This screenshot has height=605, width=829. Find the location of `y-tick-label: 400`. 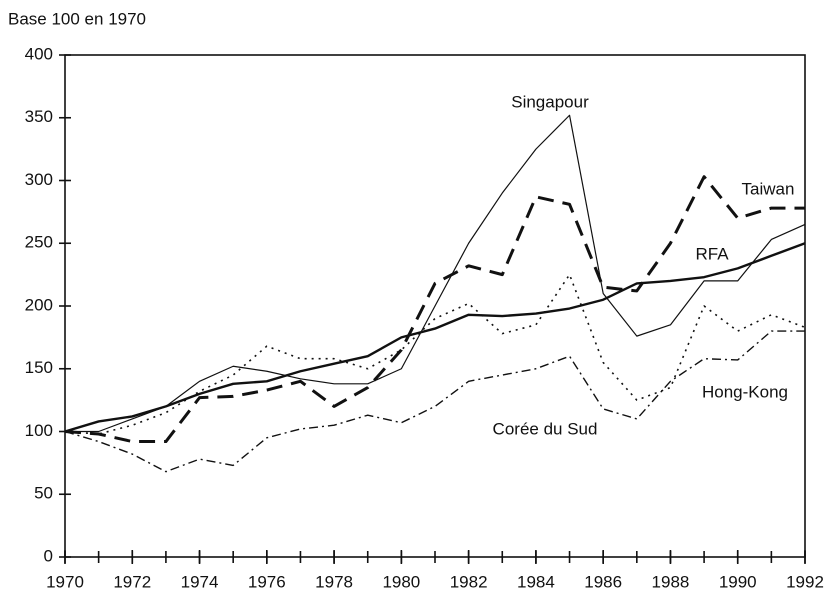

y-tick-label: 400 is located at coordinates (39, 53).